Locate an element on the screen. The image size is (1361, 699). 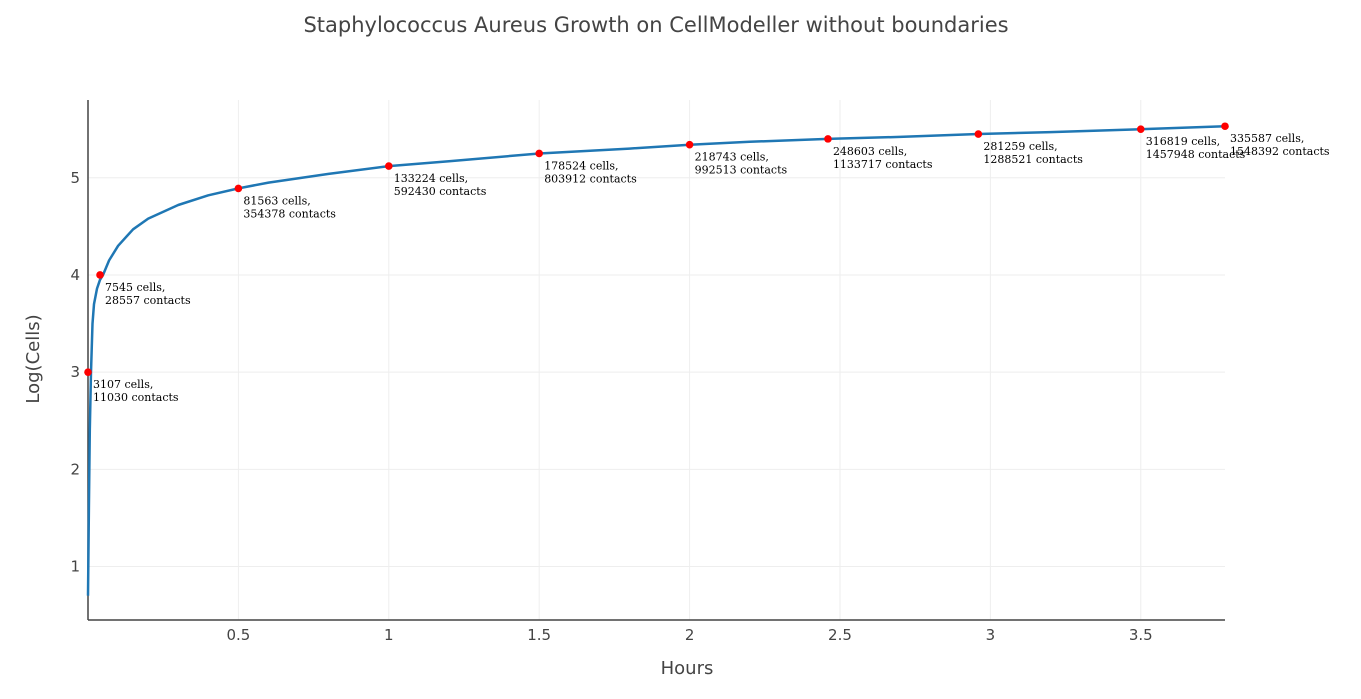
y-tick-label: 3 is located at coordinates (75, 372).